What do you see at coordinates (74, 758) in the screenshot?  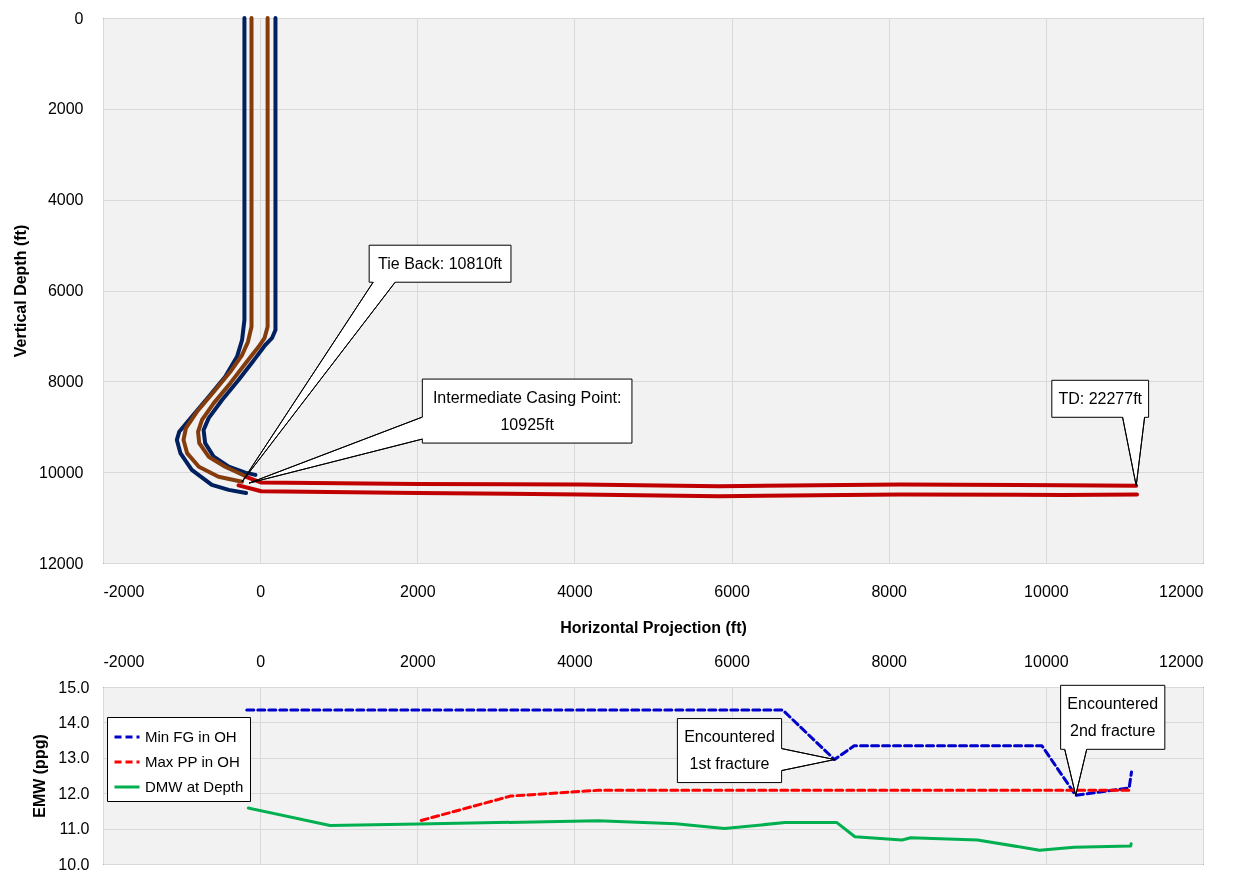 I see `y-tick-label: 13.0` at bounding box center [74, 758].